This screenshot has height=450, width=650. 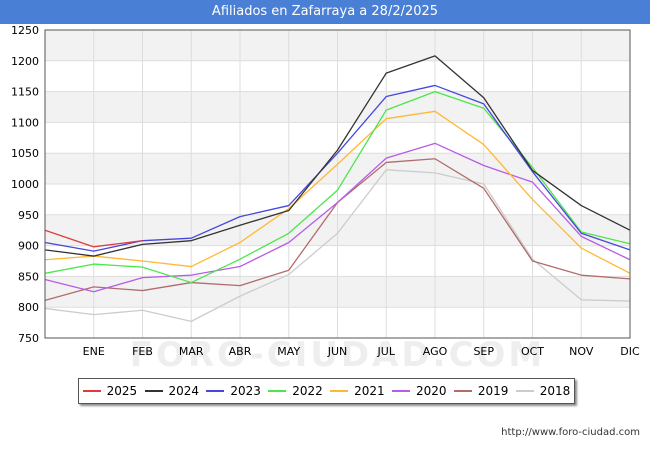 What do you see at coordinates (288, 351) in the screenshot?
I see `x-tick-label: MAY` at bounding box center [288, 351].